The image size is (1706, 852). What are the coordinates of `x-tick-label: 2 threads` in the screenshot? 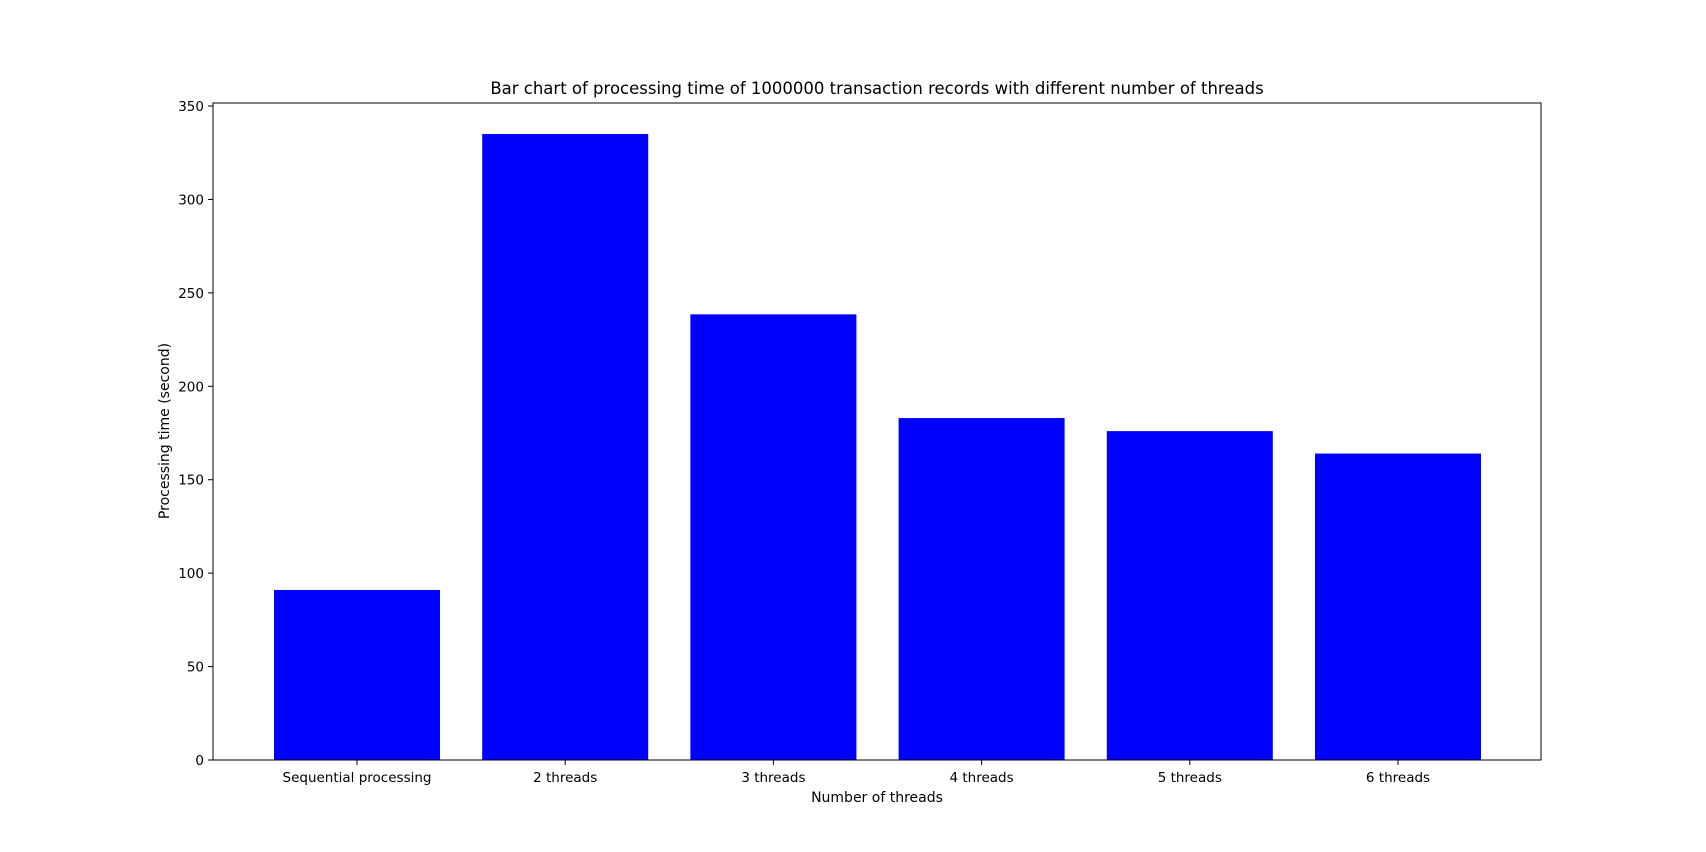 It's located at (565, 778).